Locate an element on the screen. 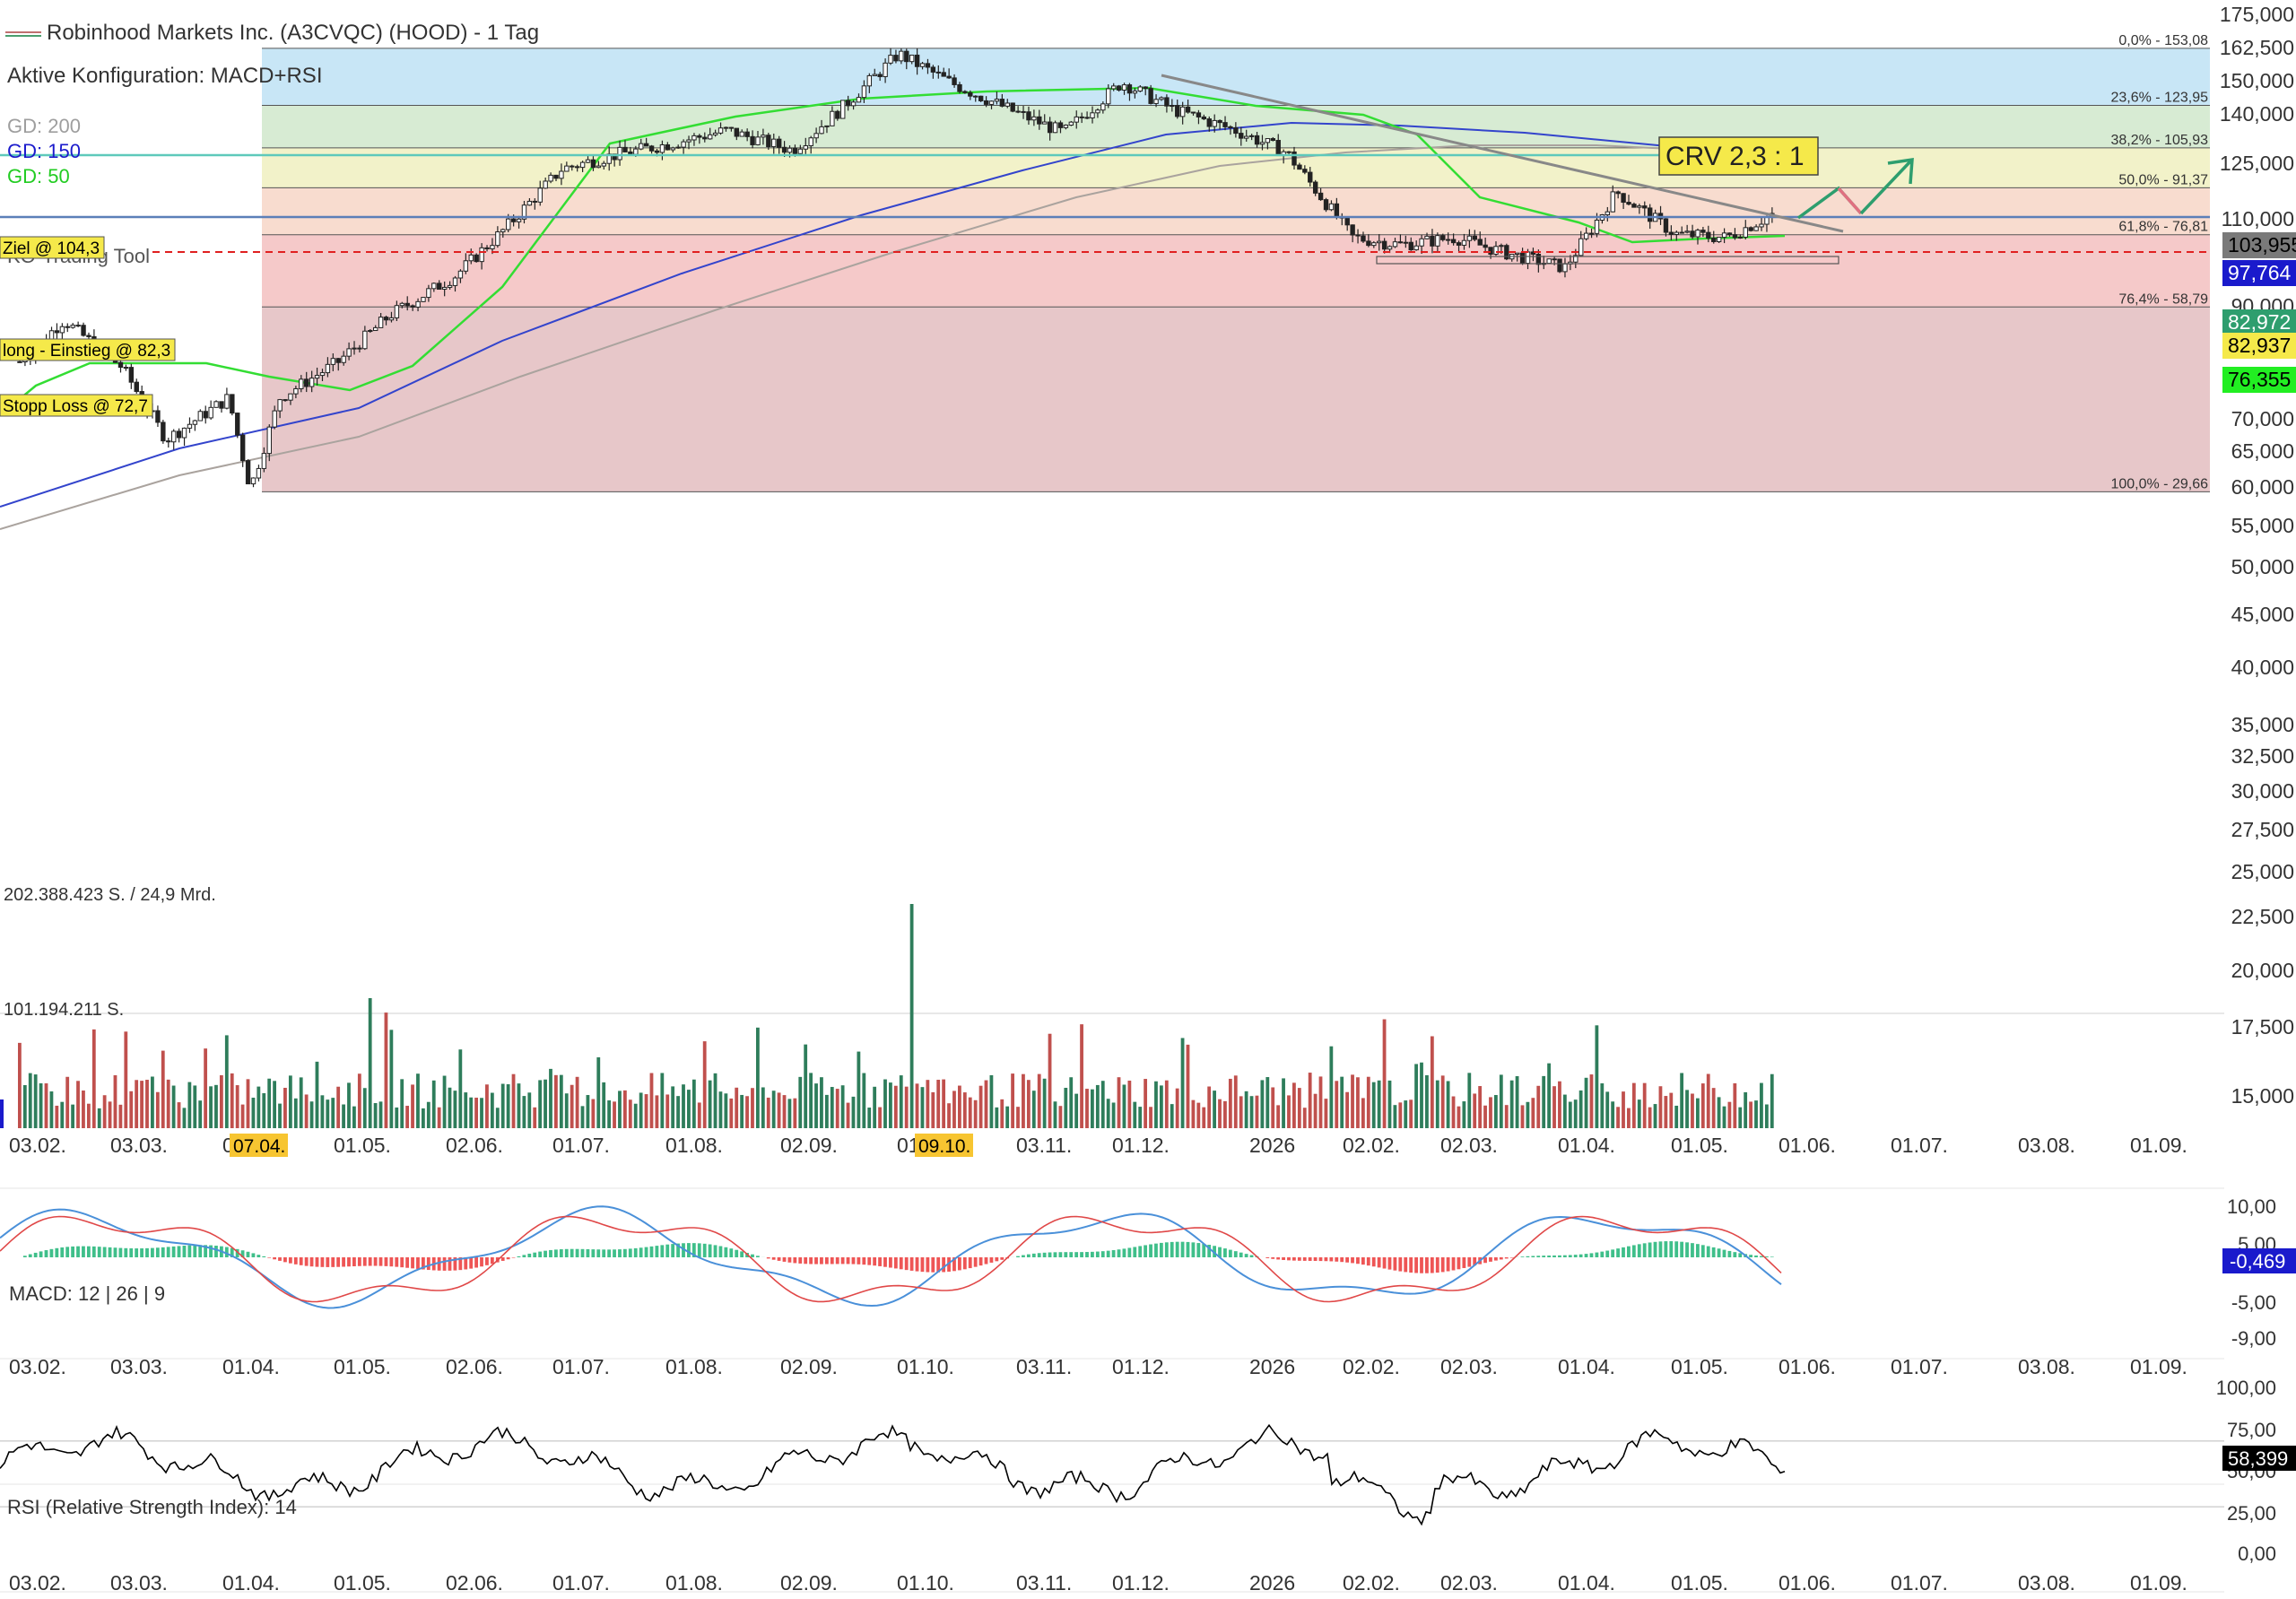  date-label: 01.09. is located at coordinates (2158, 1146).